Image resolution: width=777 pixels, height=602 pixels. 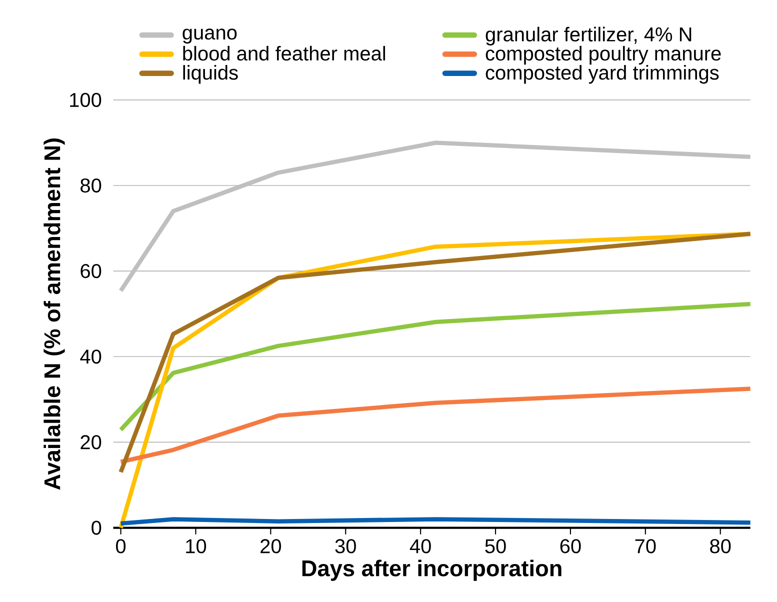 I want to click on x-tick-label: 0, so click(x=121, y=546).